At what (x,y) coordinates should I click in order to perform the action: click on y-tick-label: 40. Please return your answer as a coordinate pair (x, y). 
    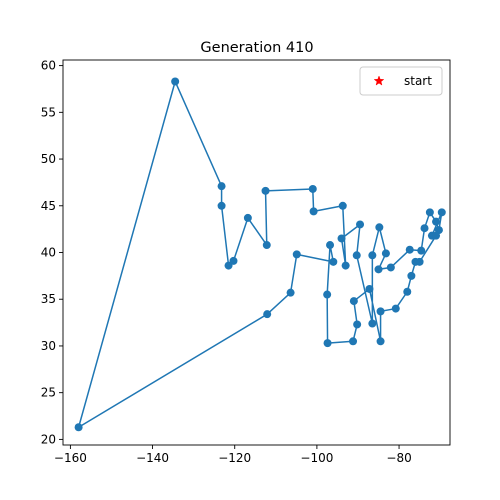
    Looking at the image, I should click on (48, 253).